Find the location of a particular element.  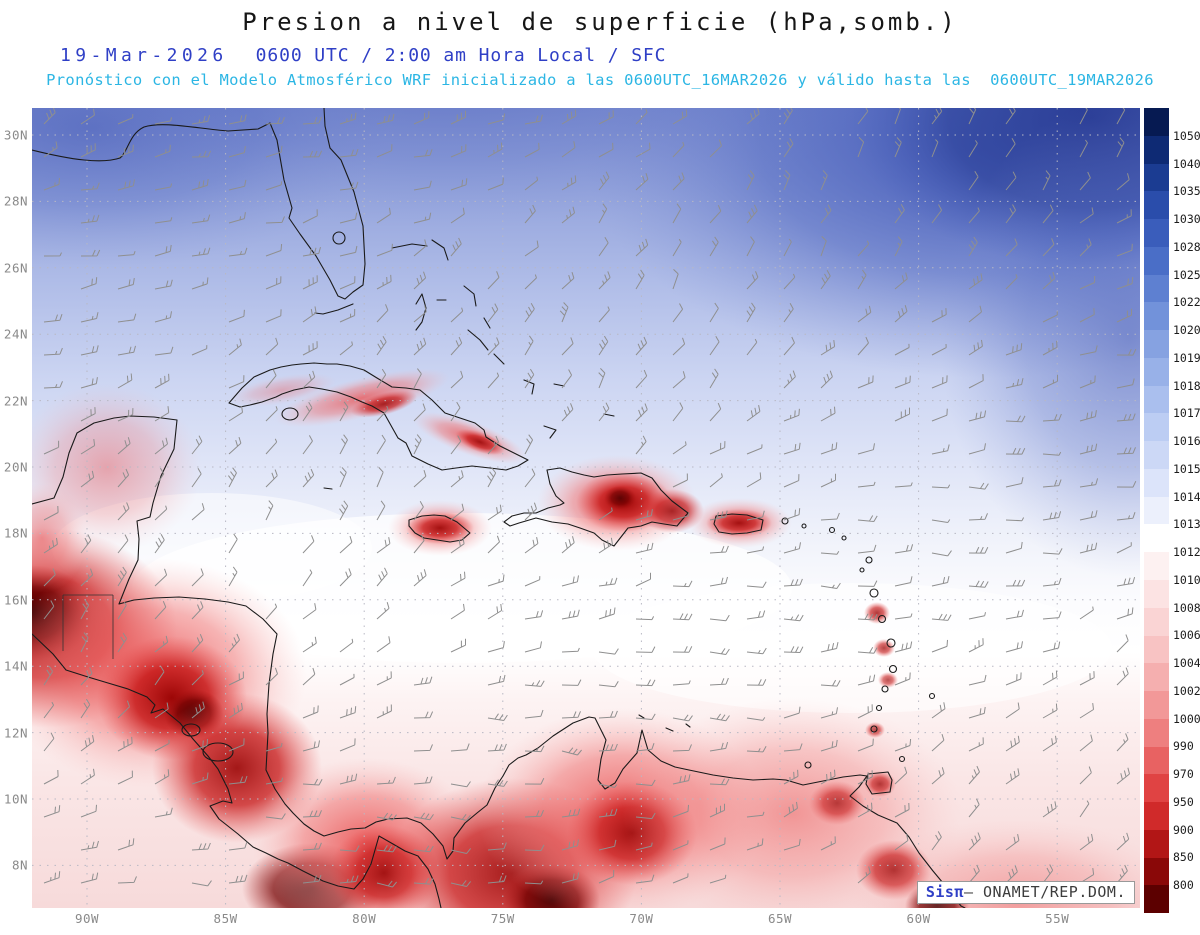

credit-badge: Sisπ– ONAMET/REP.DOM. is located at coordinates (1025, 892).